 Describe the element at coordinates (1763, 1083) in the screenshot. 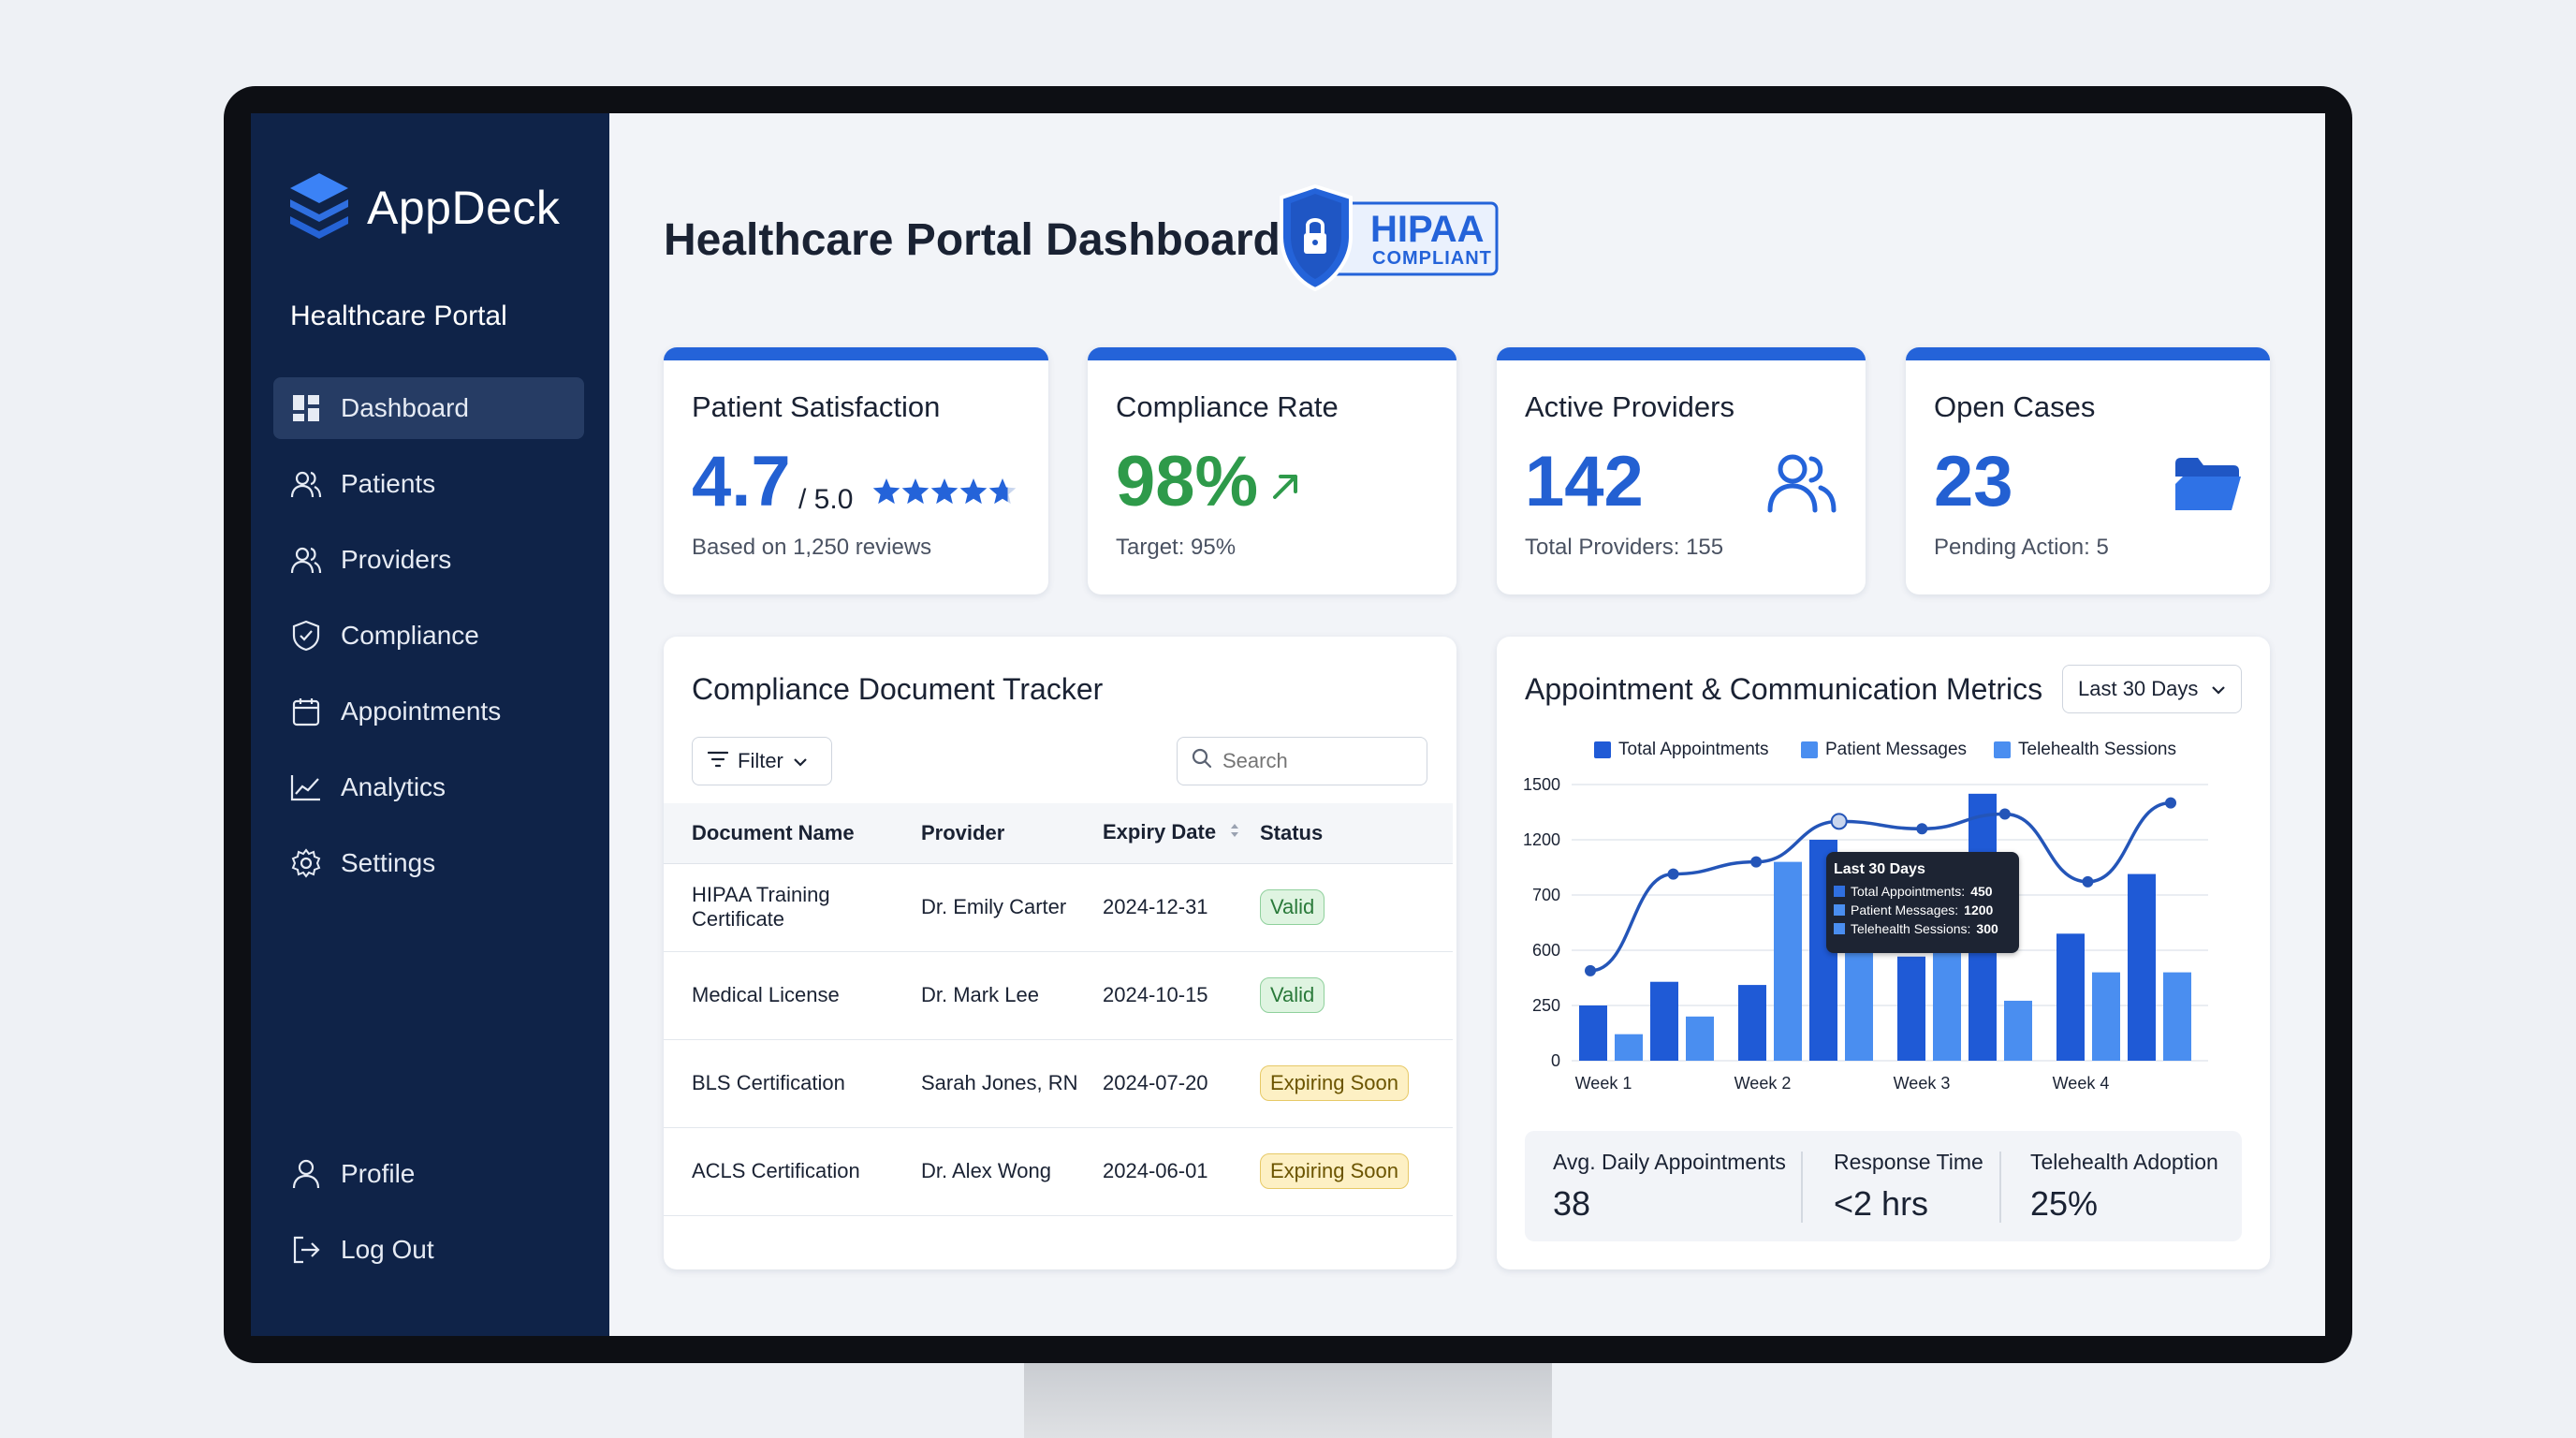

I see `x-tick-label: Week 2` at that location.